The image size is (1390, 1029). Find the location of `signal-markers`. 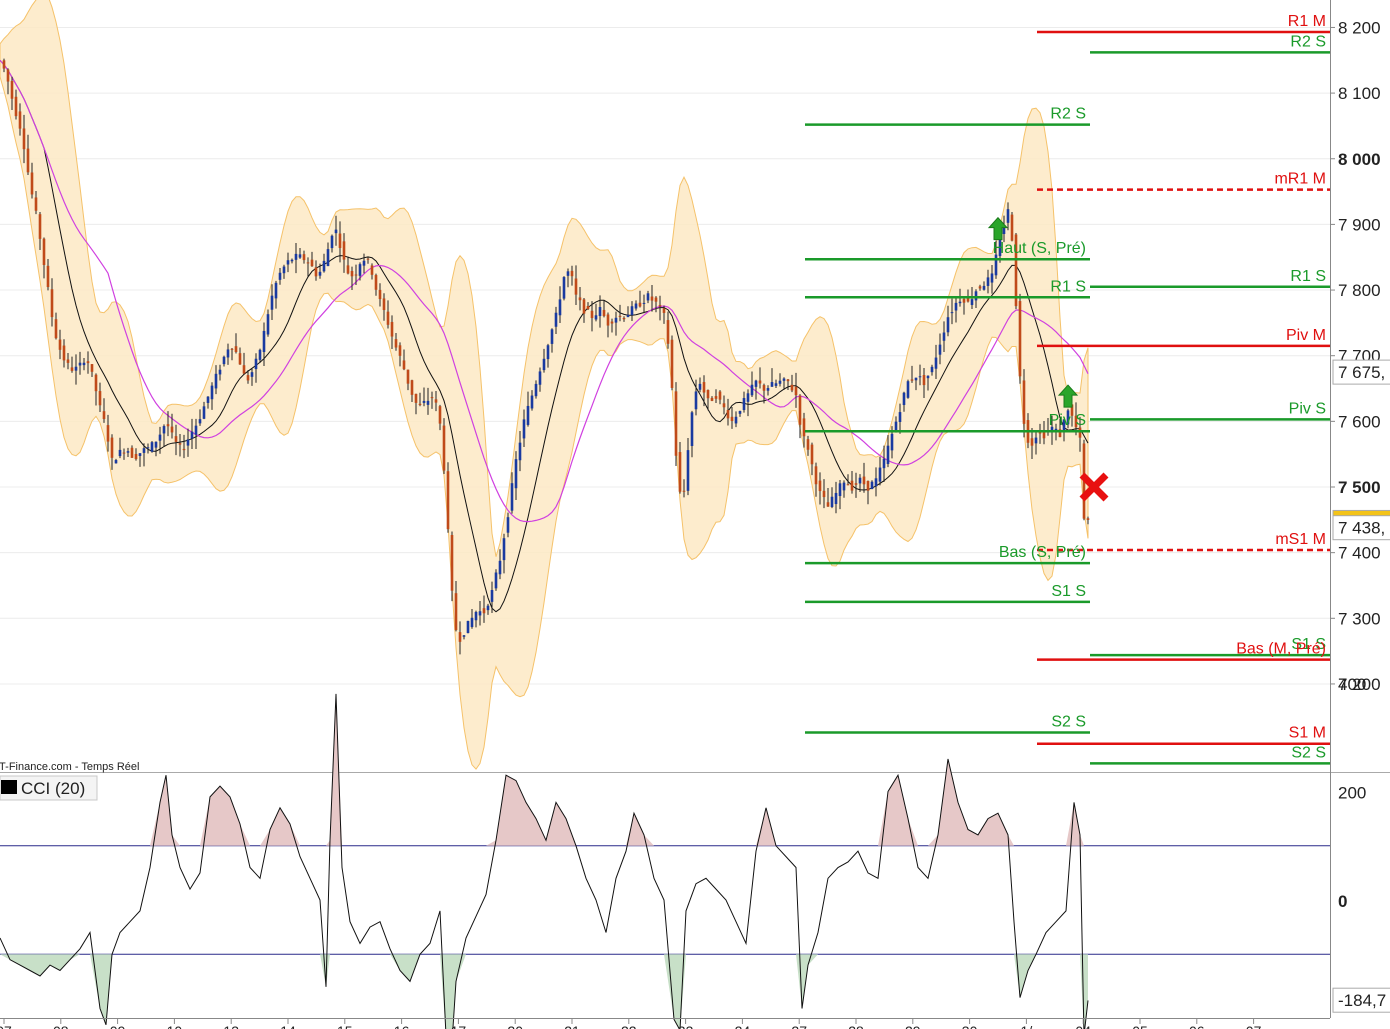

signal-markers is located at coordinates (1048, 359).